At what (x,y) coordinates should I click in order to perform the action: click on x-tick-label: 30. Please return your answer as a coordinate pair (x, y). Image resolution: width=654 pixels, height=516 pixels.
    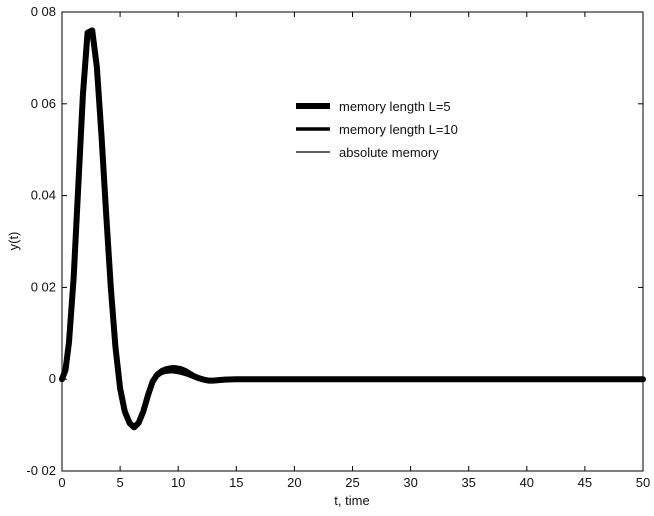
    Looking at the image, I should click on (410, 482).